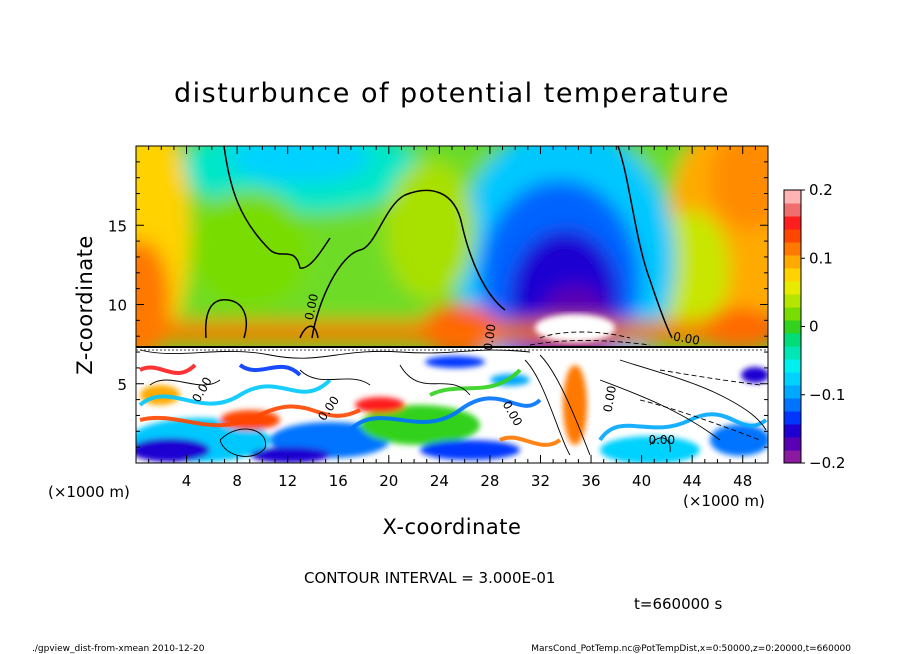  What do you see at coordinates (117, 226) in the screenshot?
I see `y-tick-label: 15` at bounding box center [117, 226].